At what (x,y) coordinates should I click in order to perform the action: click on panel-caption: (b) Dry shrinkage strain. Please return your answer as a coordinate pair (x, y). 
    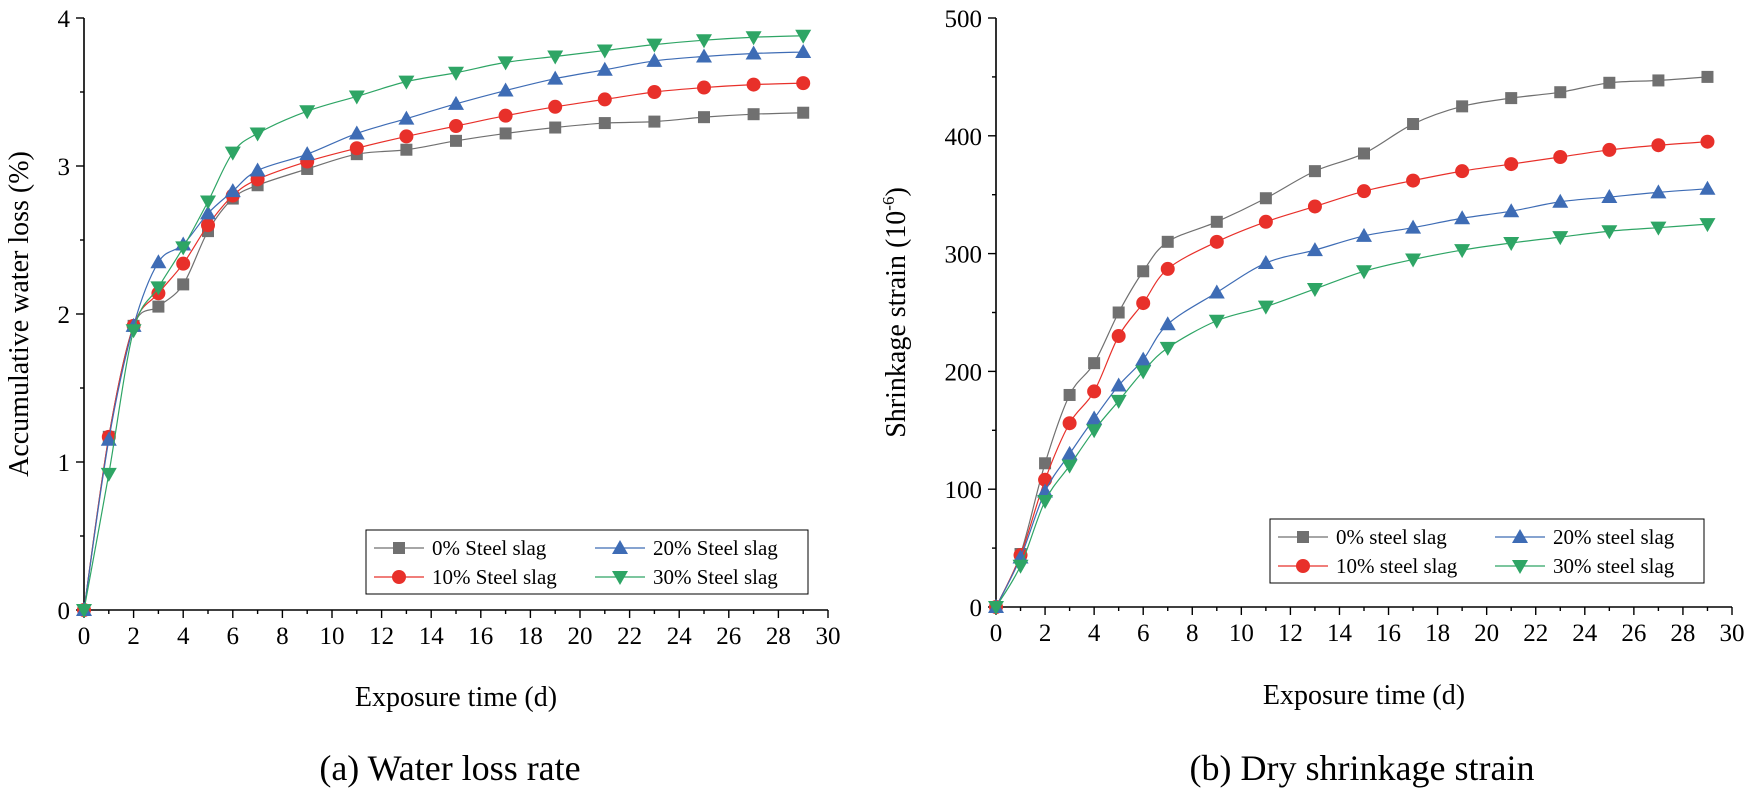
    Looking at the image, I should click on (1362, 768).